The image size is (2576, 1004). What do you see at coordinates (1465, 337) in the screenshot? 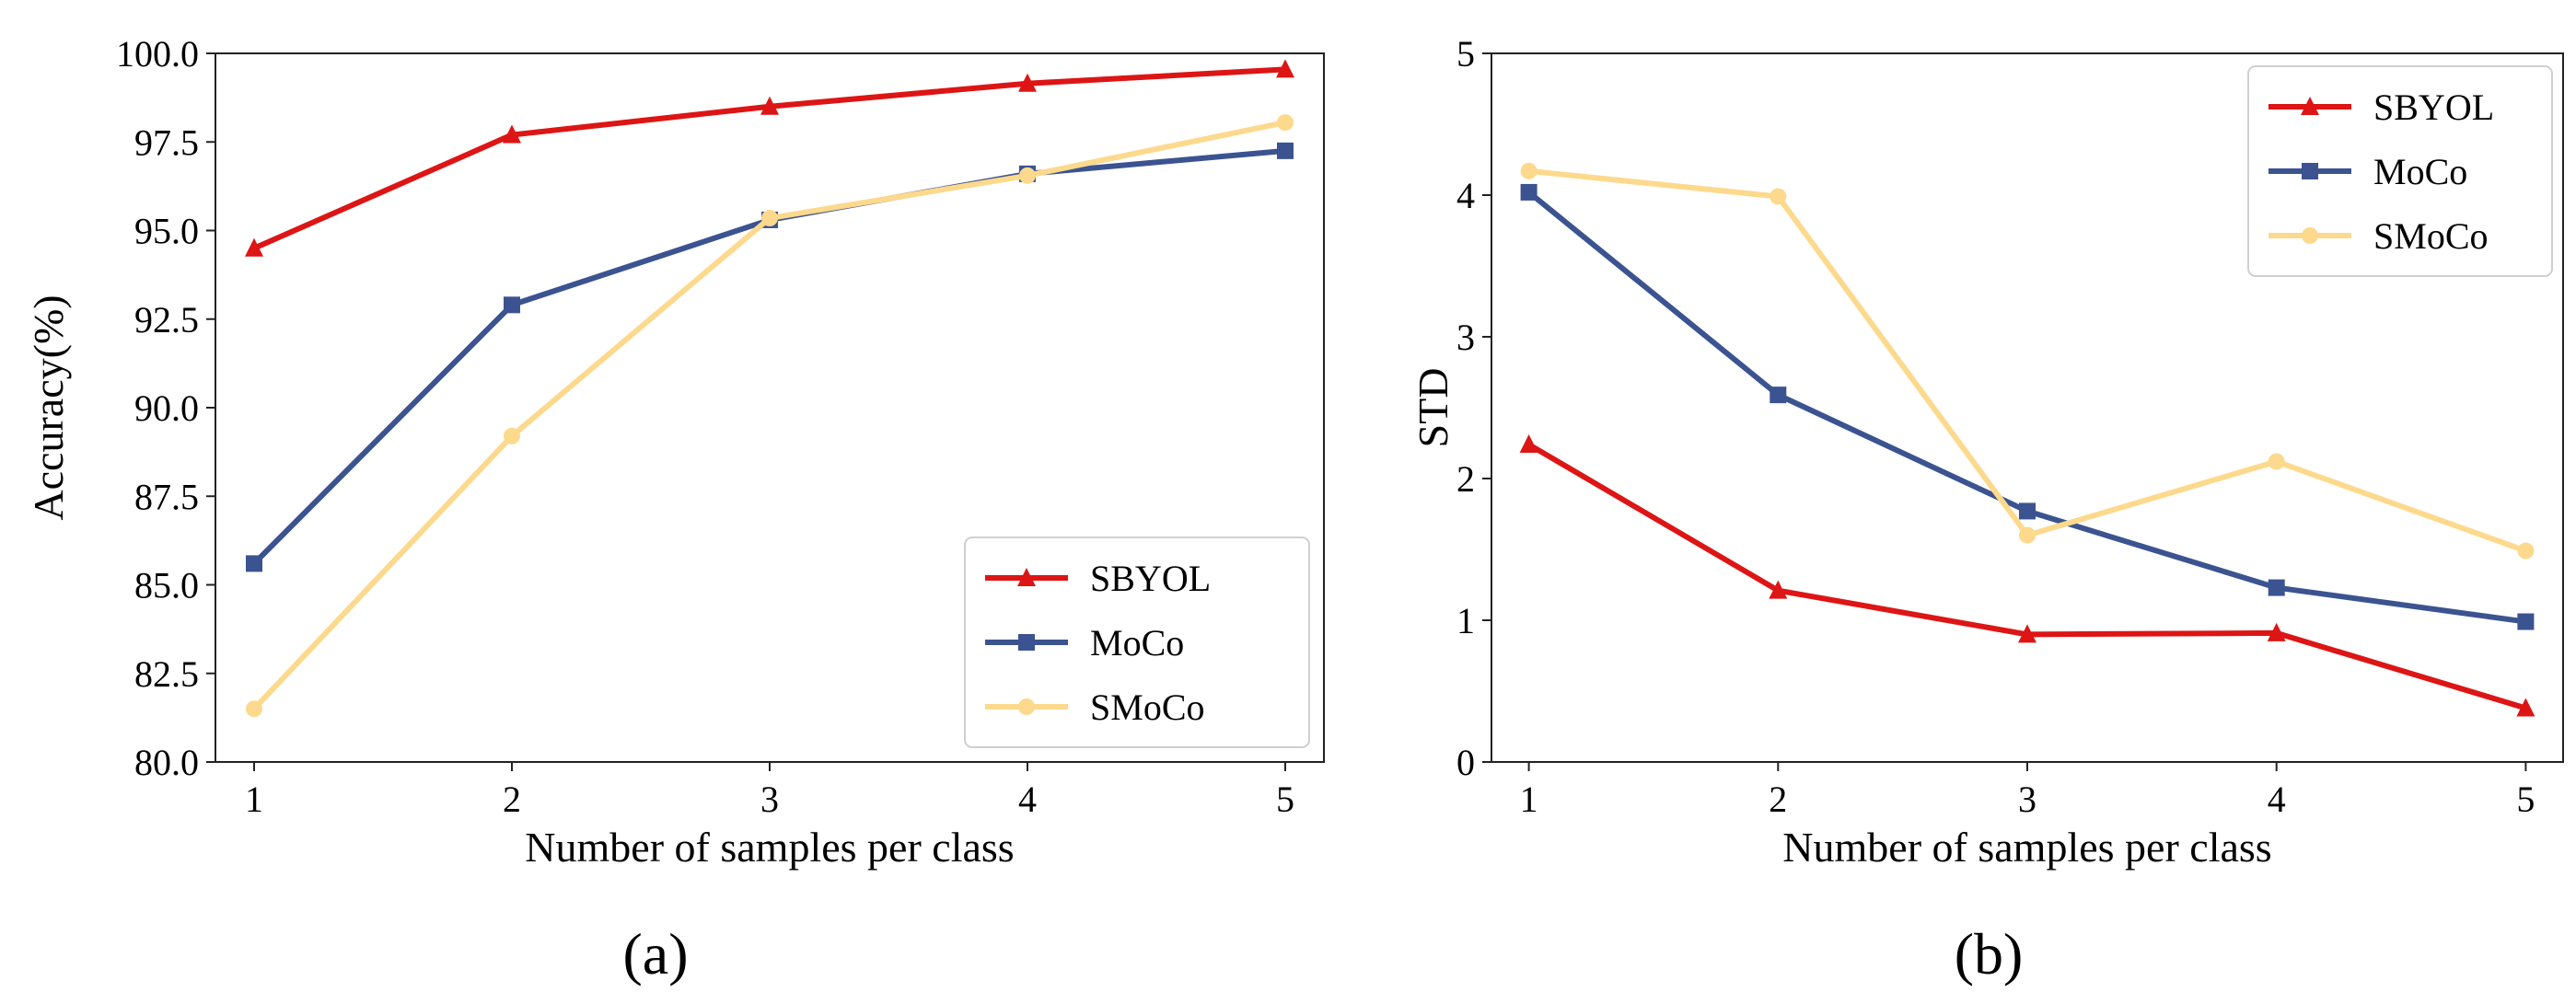
I see `y-tick-label: 3` at bounding box center [1465, 337].